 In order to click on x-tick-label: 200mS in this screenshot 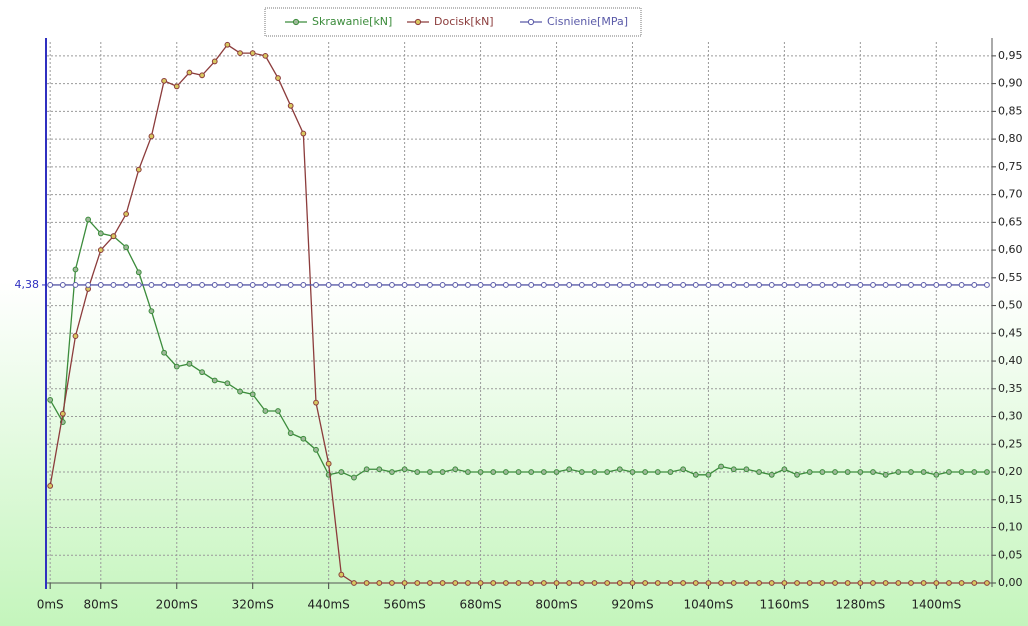, I will do `click(177, 605)`.